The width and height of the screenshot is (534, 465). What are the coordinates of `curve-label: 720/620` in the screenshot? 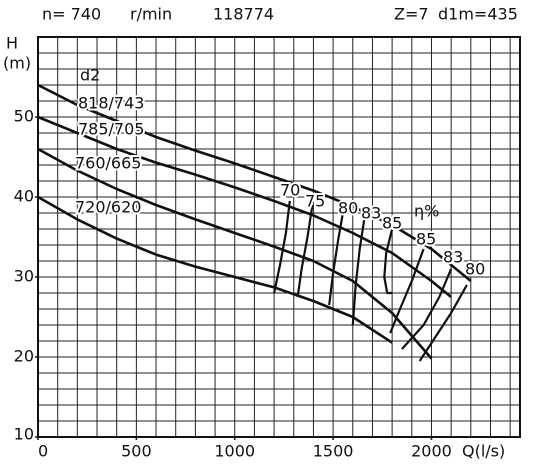 It's located at (108, 207).